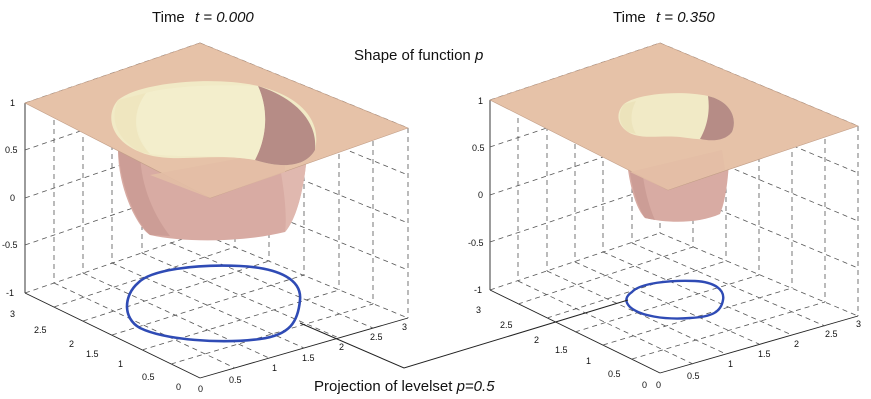  What do you see at coordinates (675, 299) in the screenshot?
I see `right-levelset-curve` at bounding box center [675, 299].